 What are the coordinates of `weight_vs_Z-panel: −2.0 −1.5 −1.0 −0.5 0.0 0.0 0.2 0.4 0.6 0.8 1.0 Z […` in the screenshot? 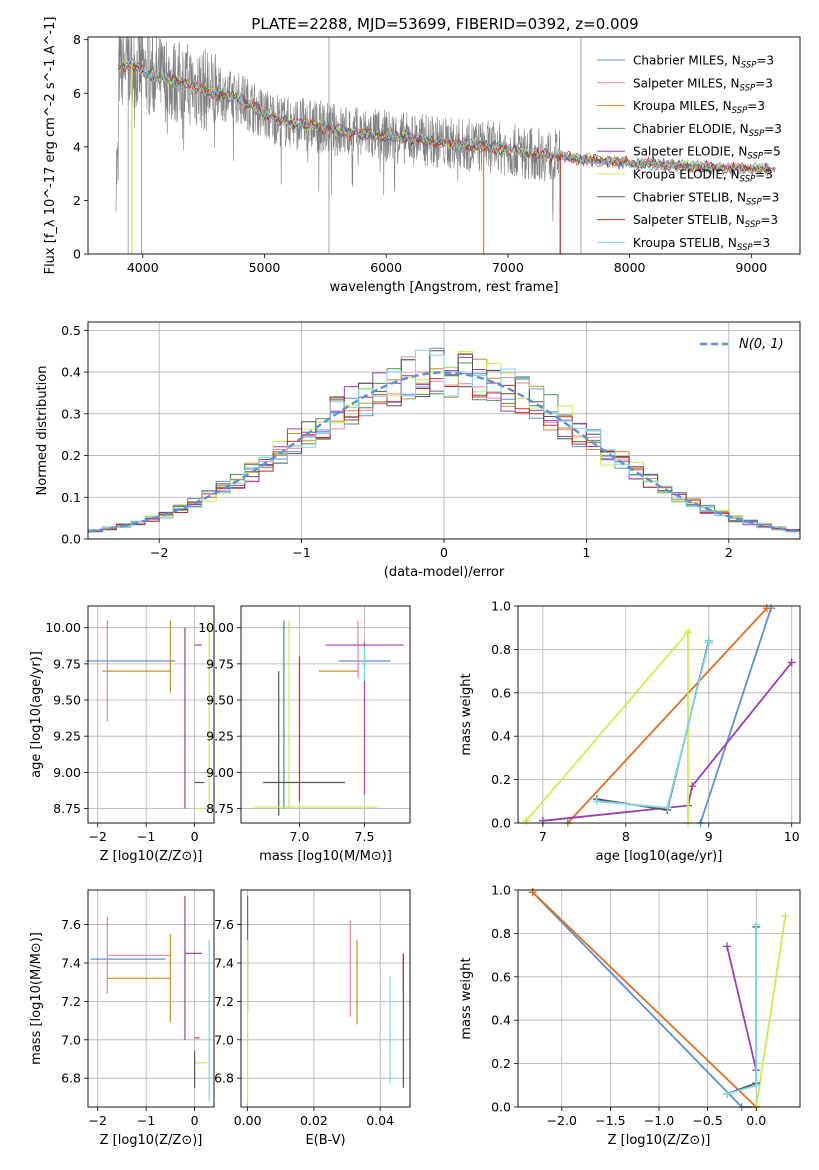 It's located at (630, 1015).